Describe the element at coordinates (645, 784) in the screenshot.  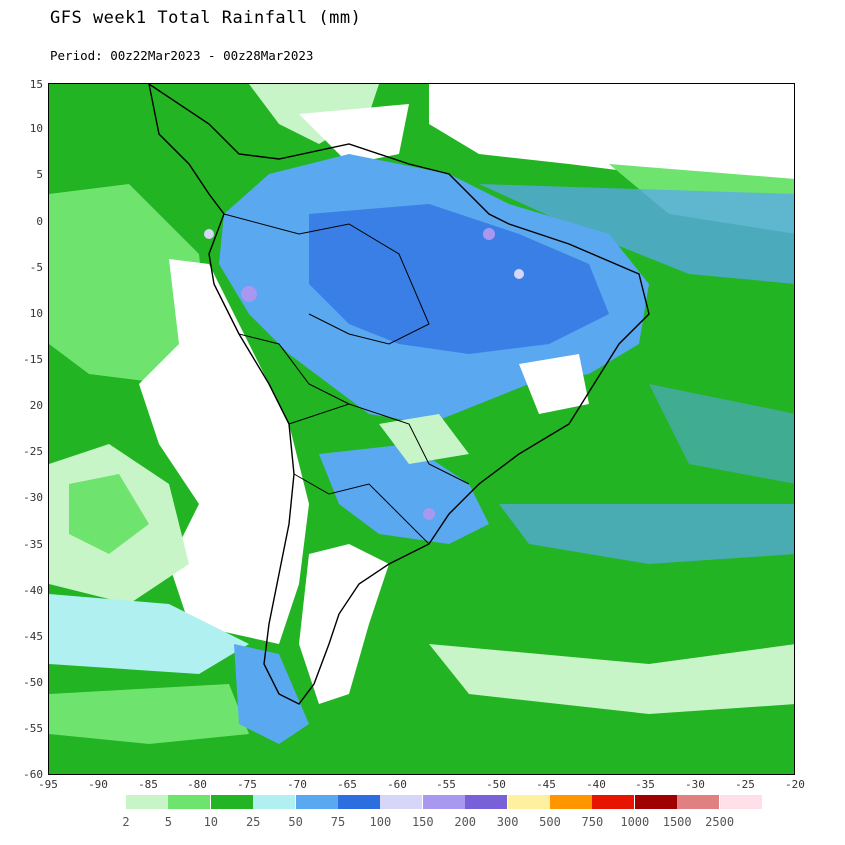
I see `lon-label: -35` at that location.